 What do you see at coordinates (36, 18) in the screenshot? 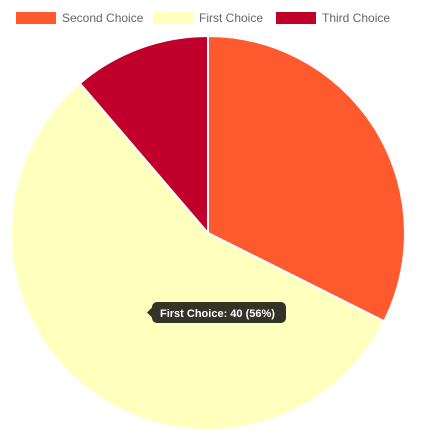
I see `legend-swatch-second-choice` at bounding box center [36, 18].